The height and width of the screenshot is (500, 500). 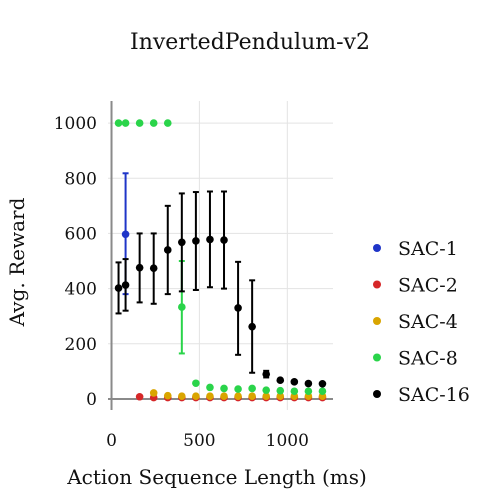 What do you see at coordinates (91, 400) in the screenshot?
I see `y-tick-label: 0` at bounding box center [91, 400].